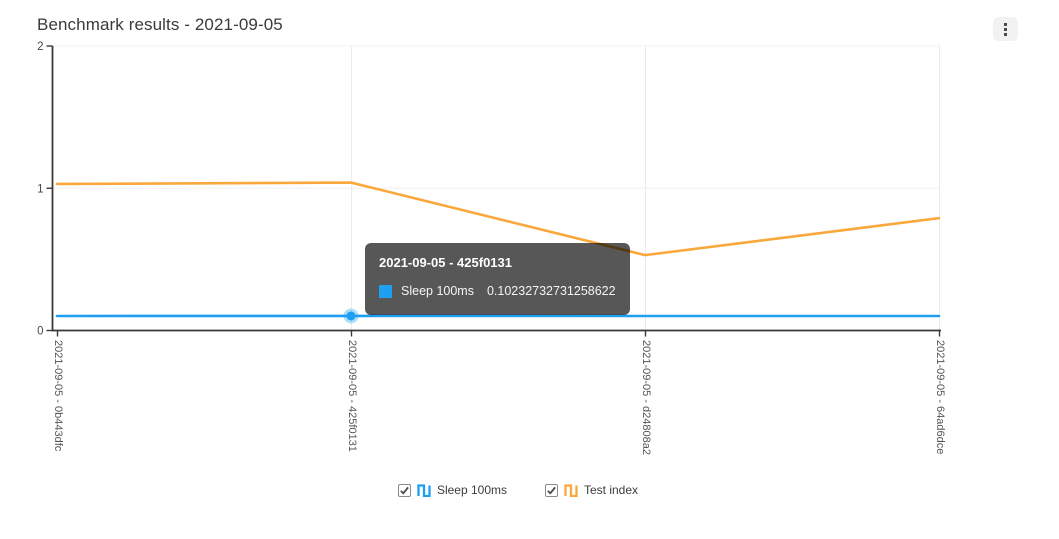  I want to click on y-tick-label: 0, so click(40, 332).